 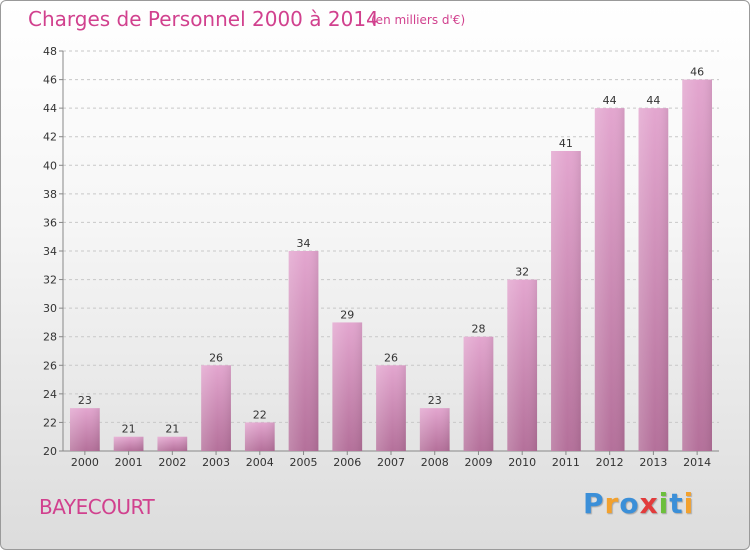 I want to click on bar-shade-2013, so click(x=653, y=280).